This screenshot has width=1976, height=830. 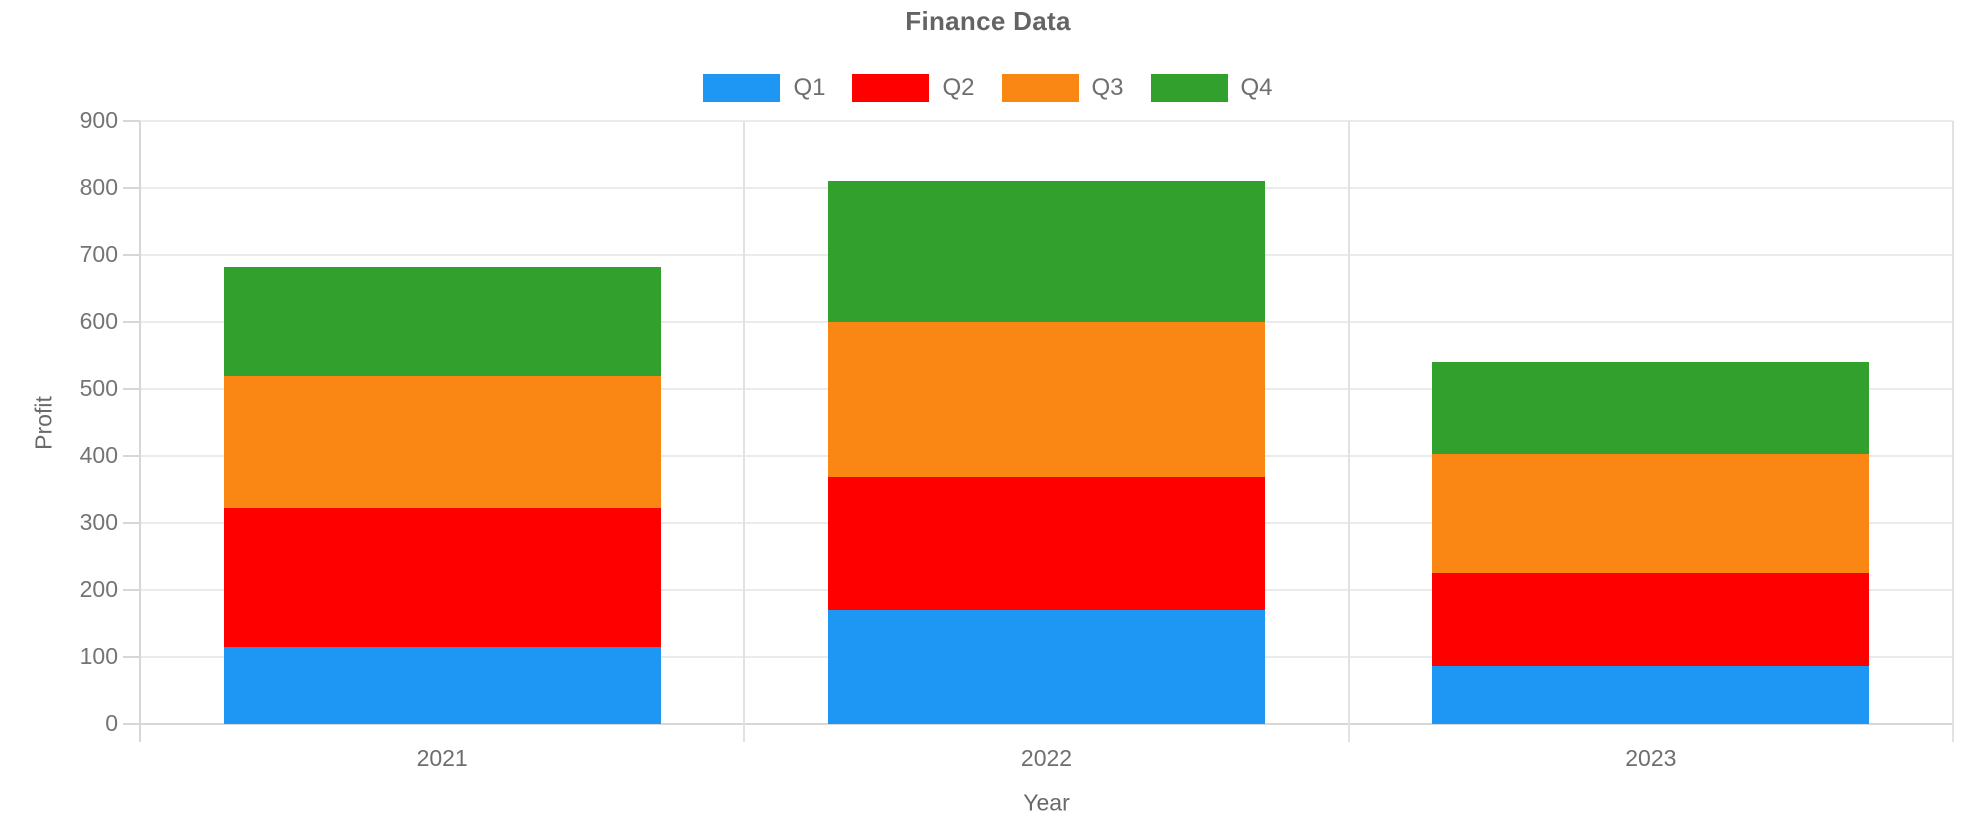 What do you see at coordinates (98, 254) in the screenshot?
I see `y-tick-label-700: 700` at bounding box center [98, 254].